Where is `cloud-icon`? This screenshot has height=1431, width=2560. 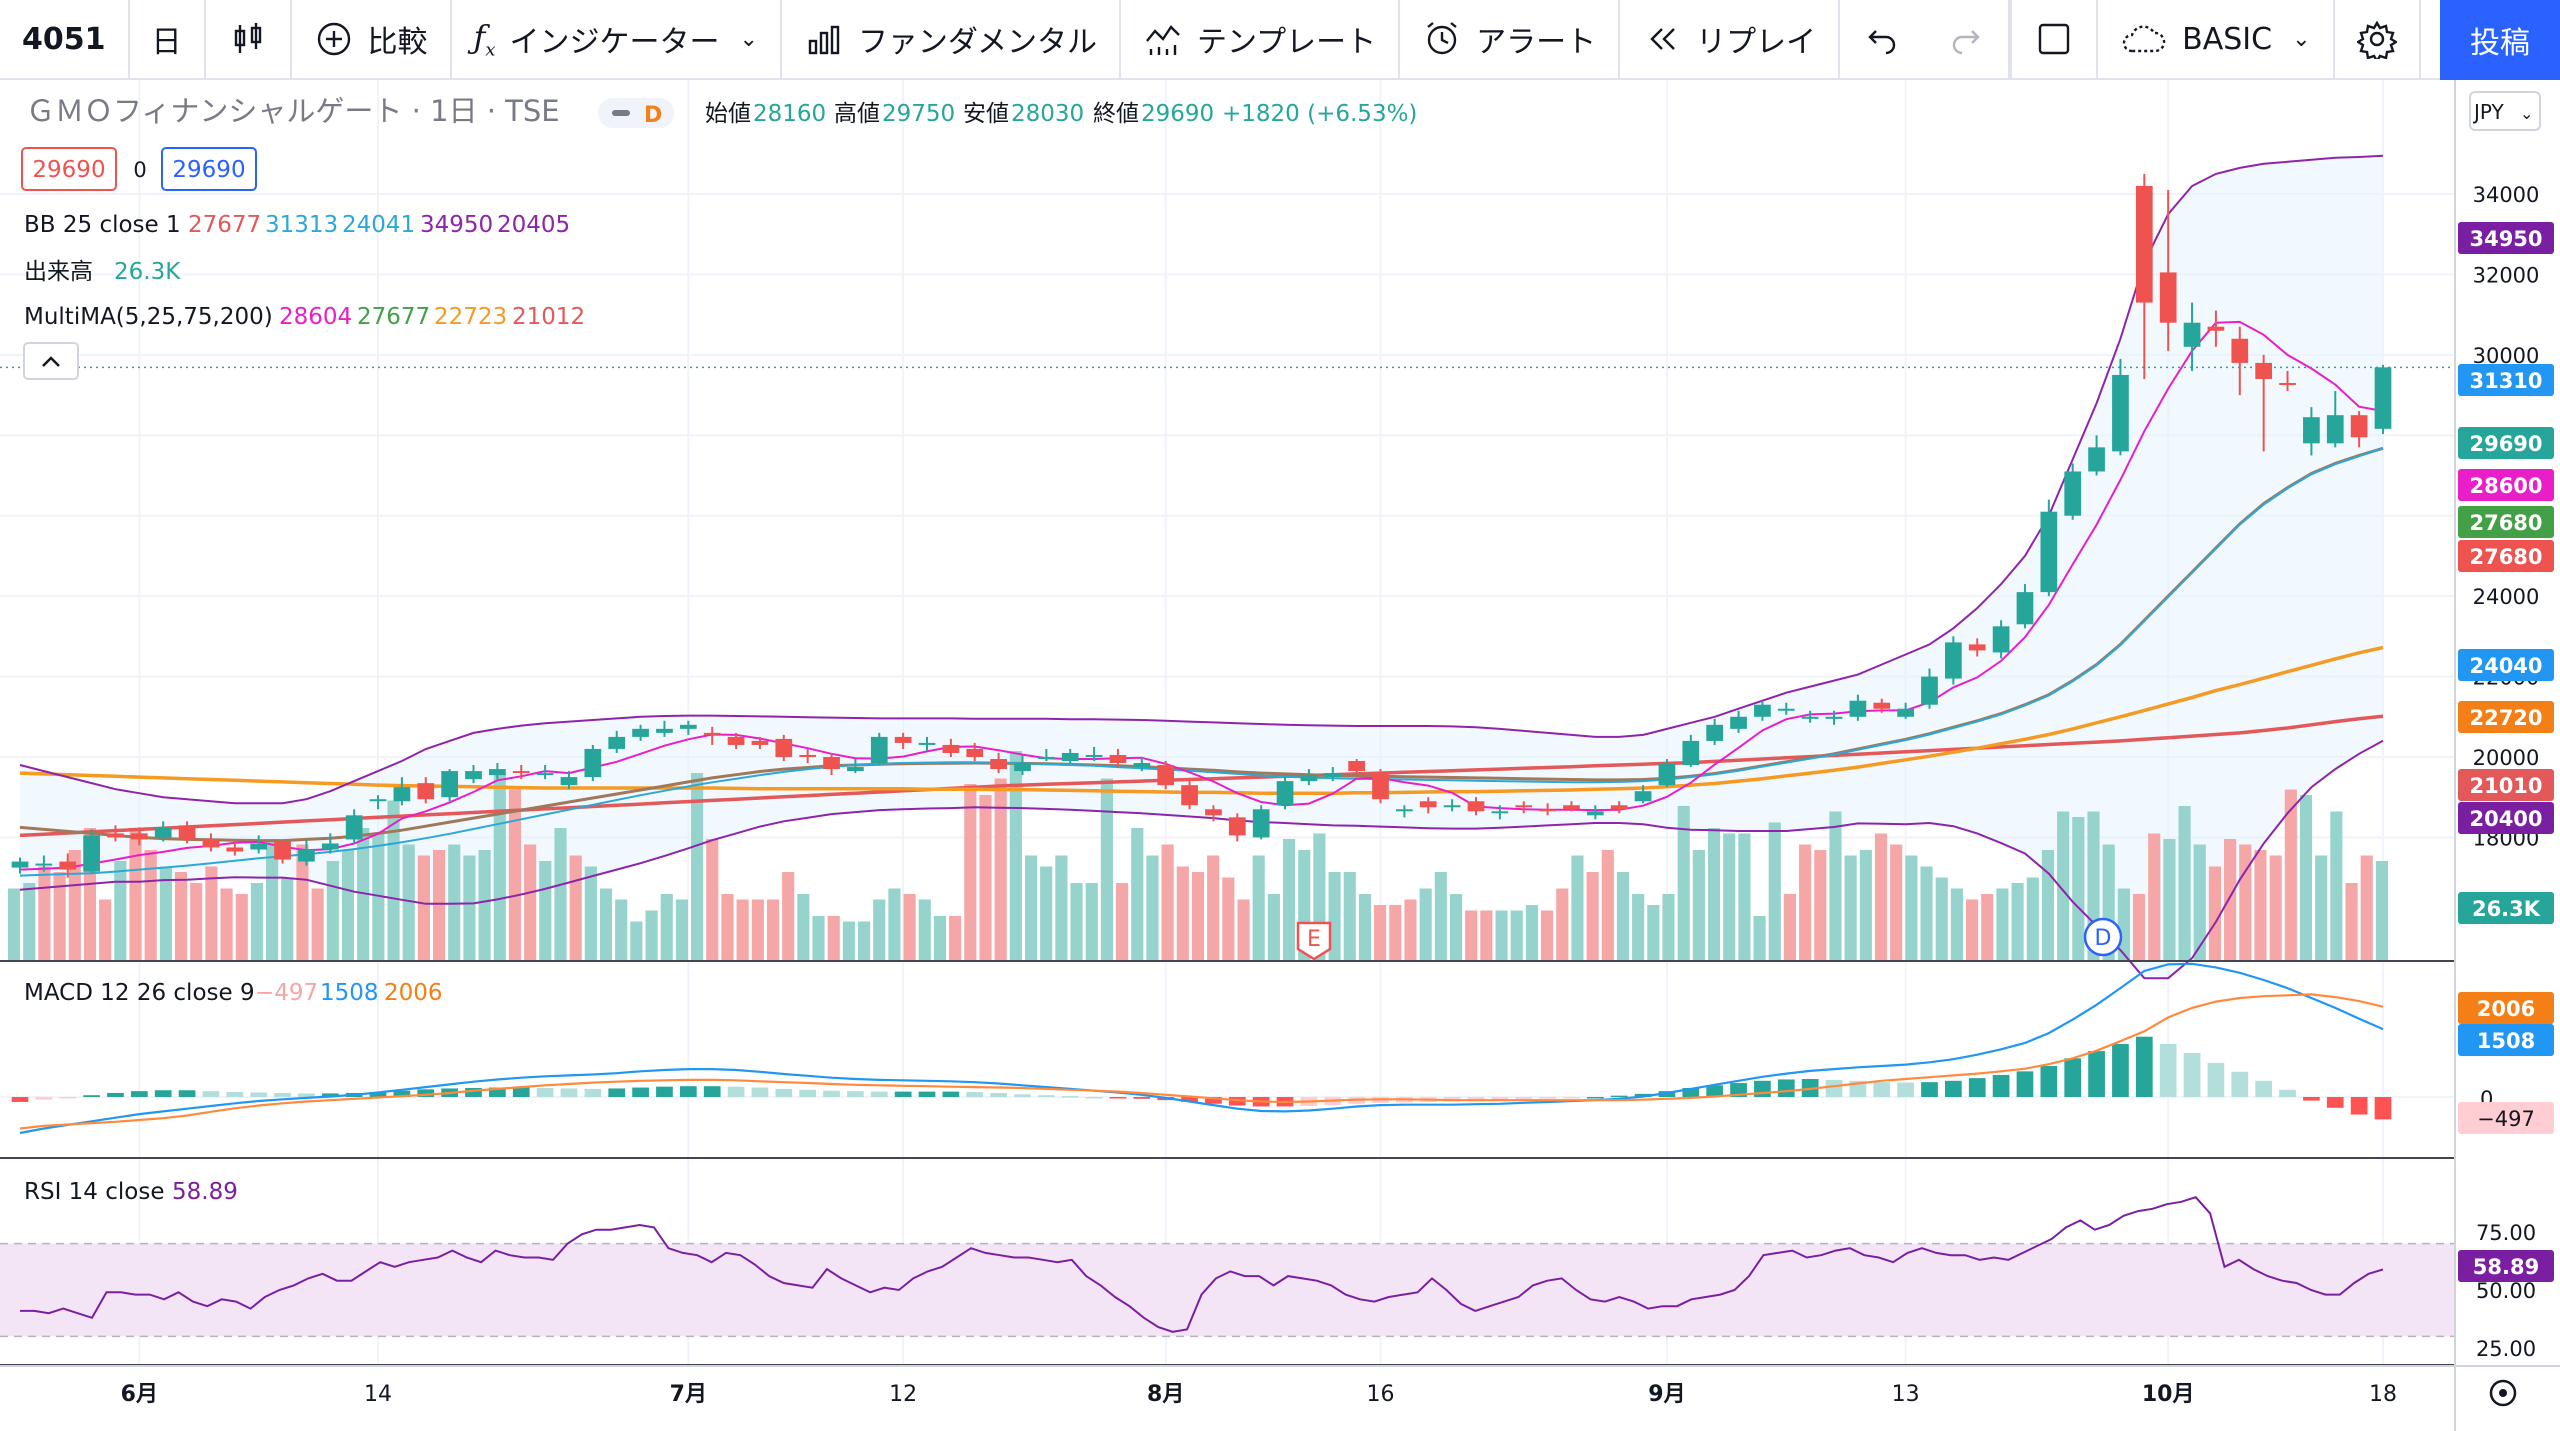
cloud-icon is located at coordinates (2144, 39).